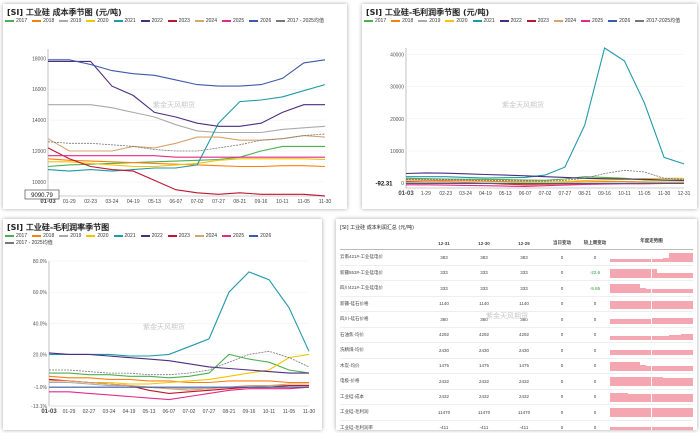 Image resolution: width=700 pixels, height=433 pixels. Describe the element at coordinates (149, 412) in the screenshot. I see `x-tick-label: 05-13` at that location.